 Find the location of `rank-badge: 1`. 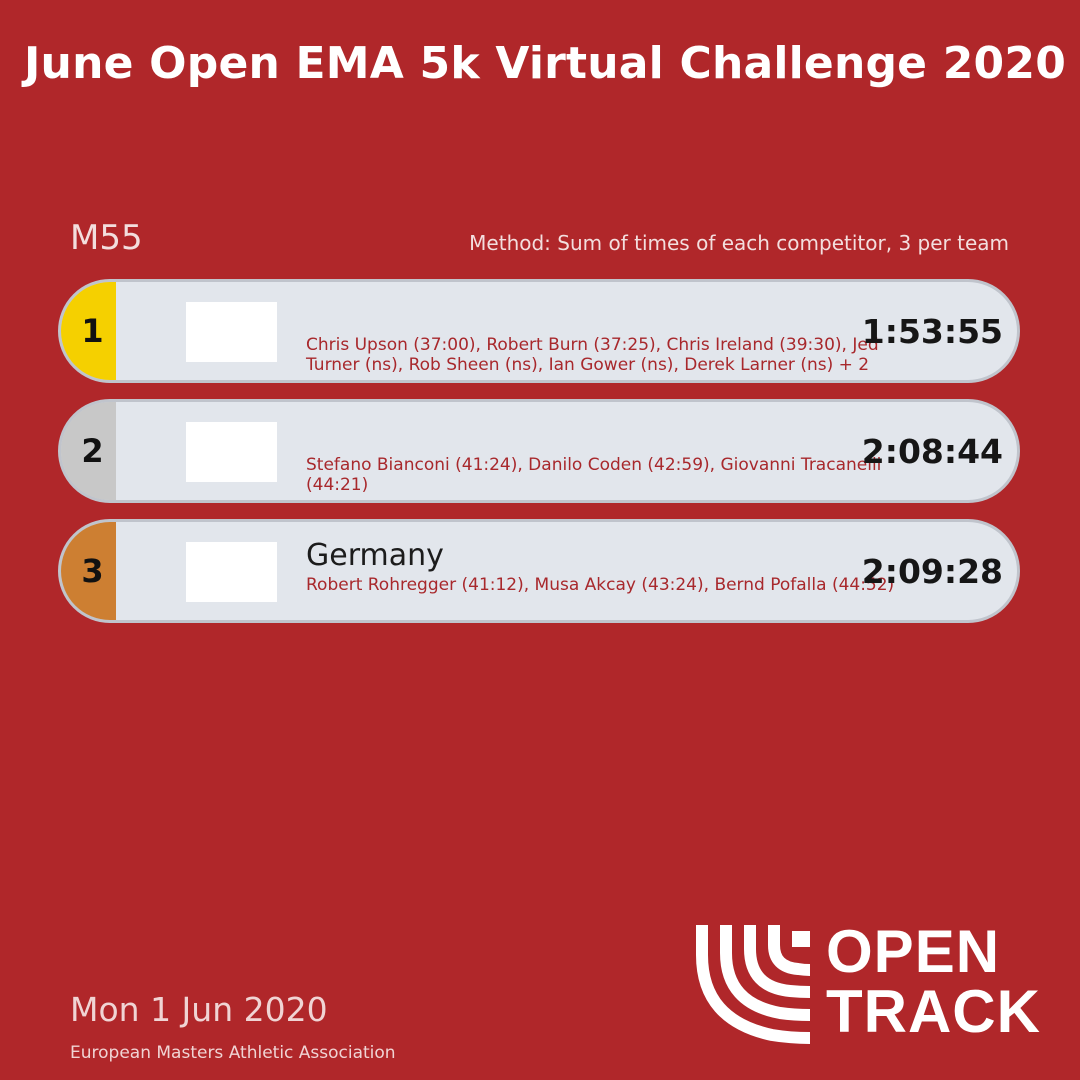

rank-badge: 1 is located at coordinates (88, 331).